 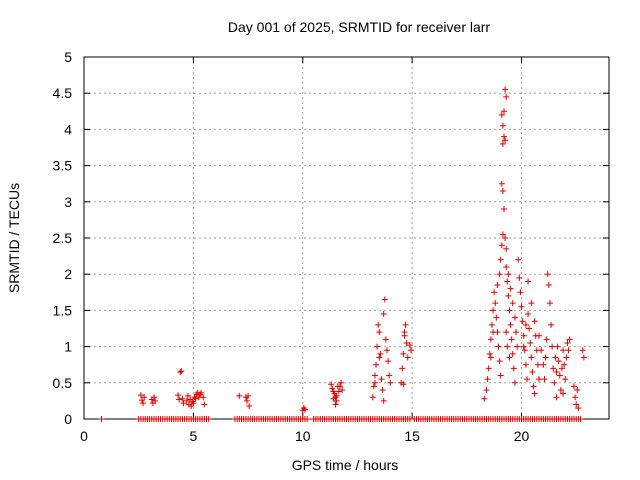 What do you see at coordinates (68, 347) in the screenshot?
I see `y-tick-label: 1` at bounding box center [68, 347].